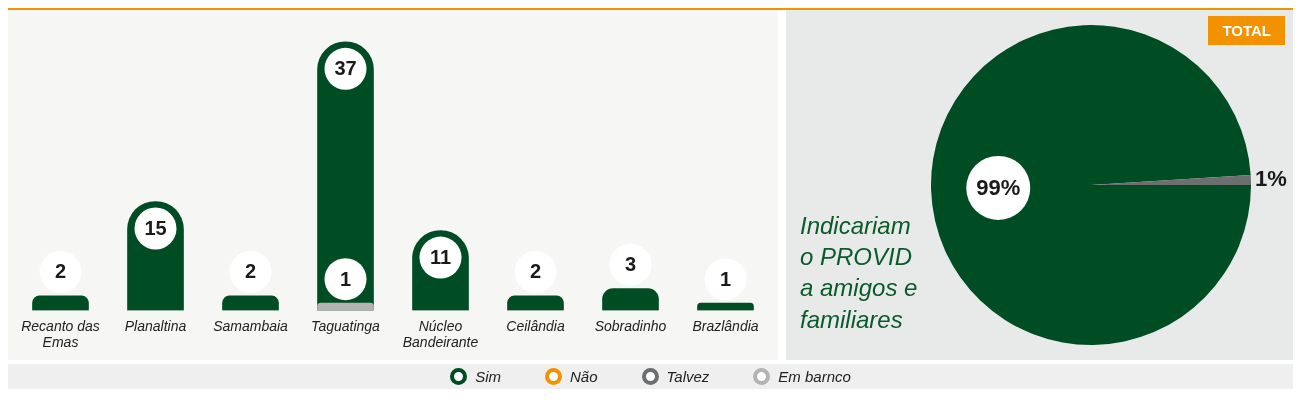  I want to click on data-label: 15, so click(155, 228).